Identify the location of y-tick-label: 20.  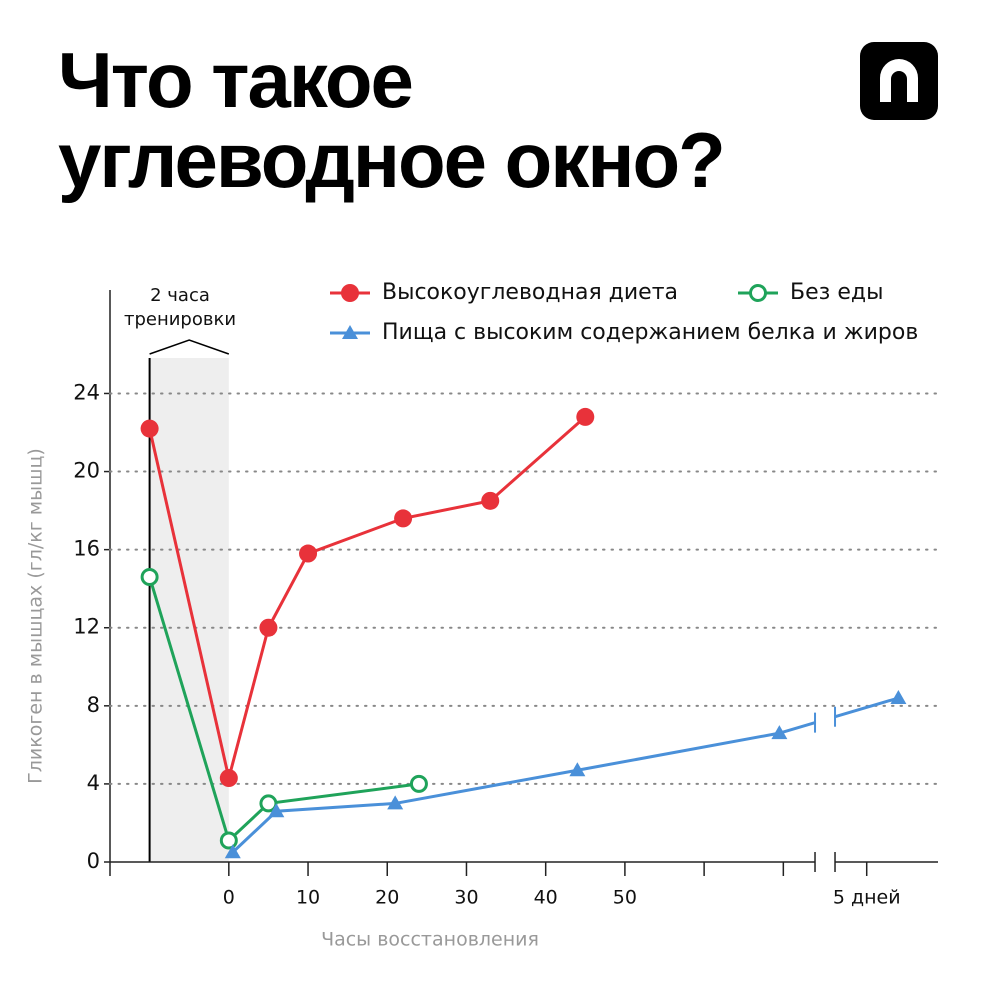
(86, 471).